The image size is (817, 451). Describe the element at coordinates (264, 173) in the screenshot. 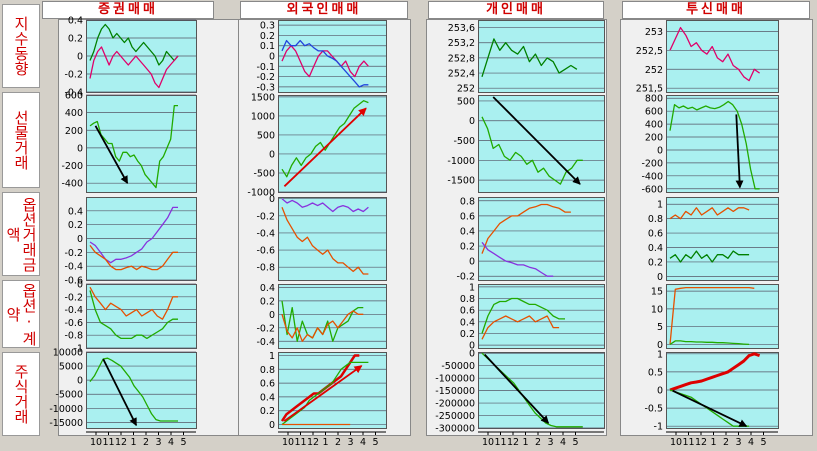

I see `y-tick-label: -500` at that location.